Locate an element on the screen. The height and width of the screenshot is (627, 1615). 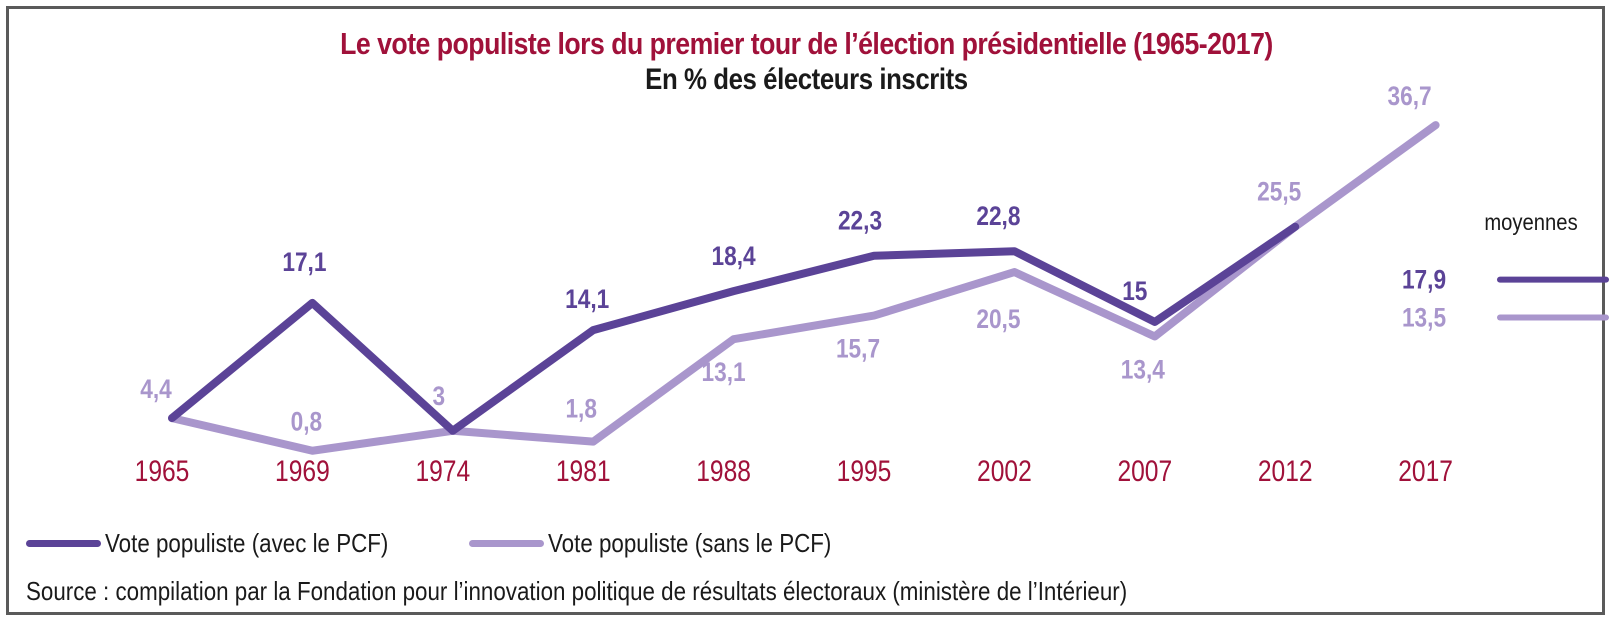
x-tick-label: 2002 is located at coordinates (1004, 471).